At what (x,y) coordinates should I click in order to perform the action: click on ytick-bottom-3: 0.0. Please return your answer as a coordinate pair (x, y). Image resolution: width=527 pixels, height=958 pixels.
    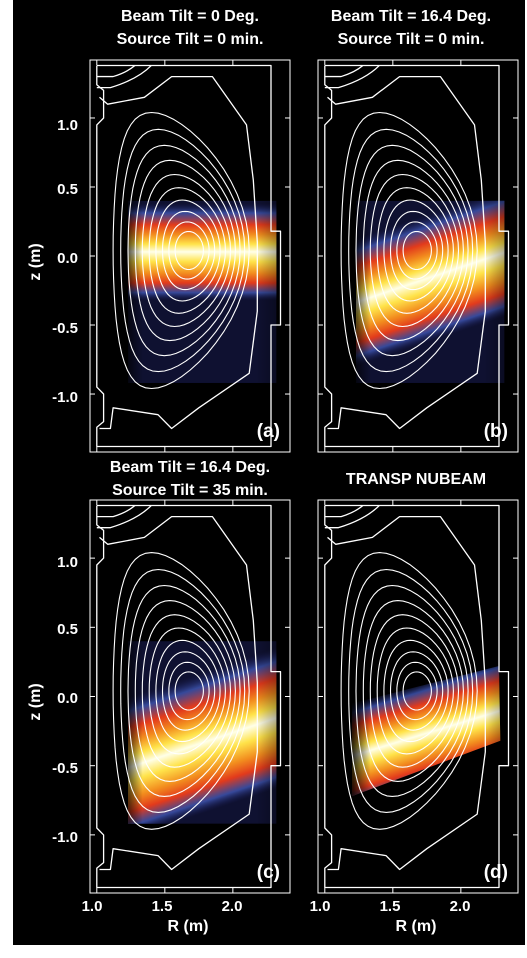
    Looking at the image, I should click on (67, 698).